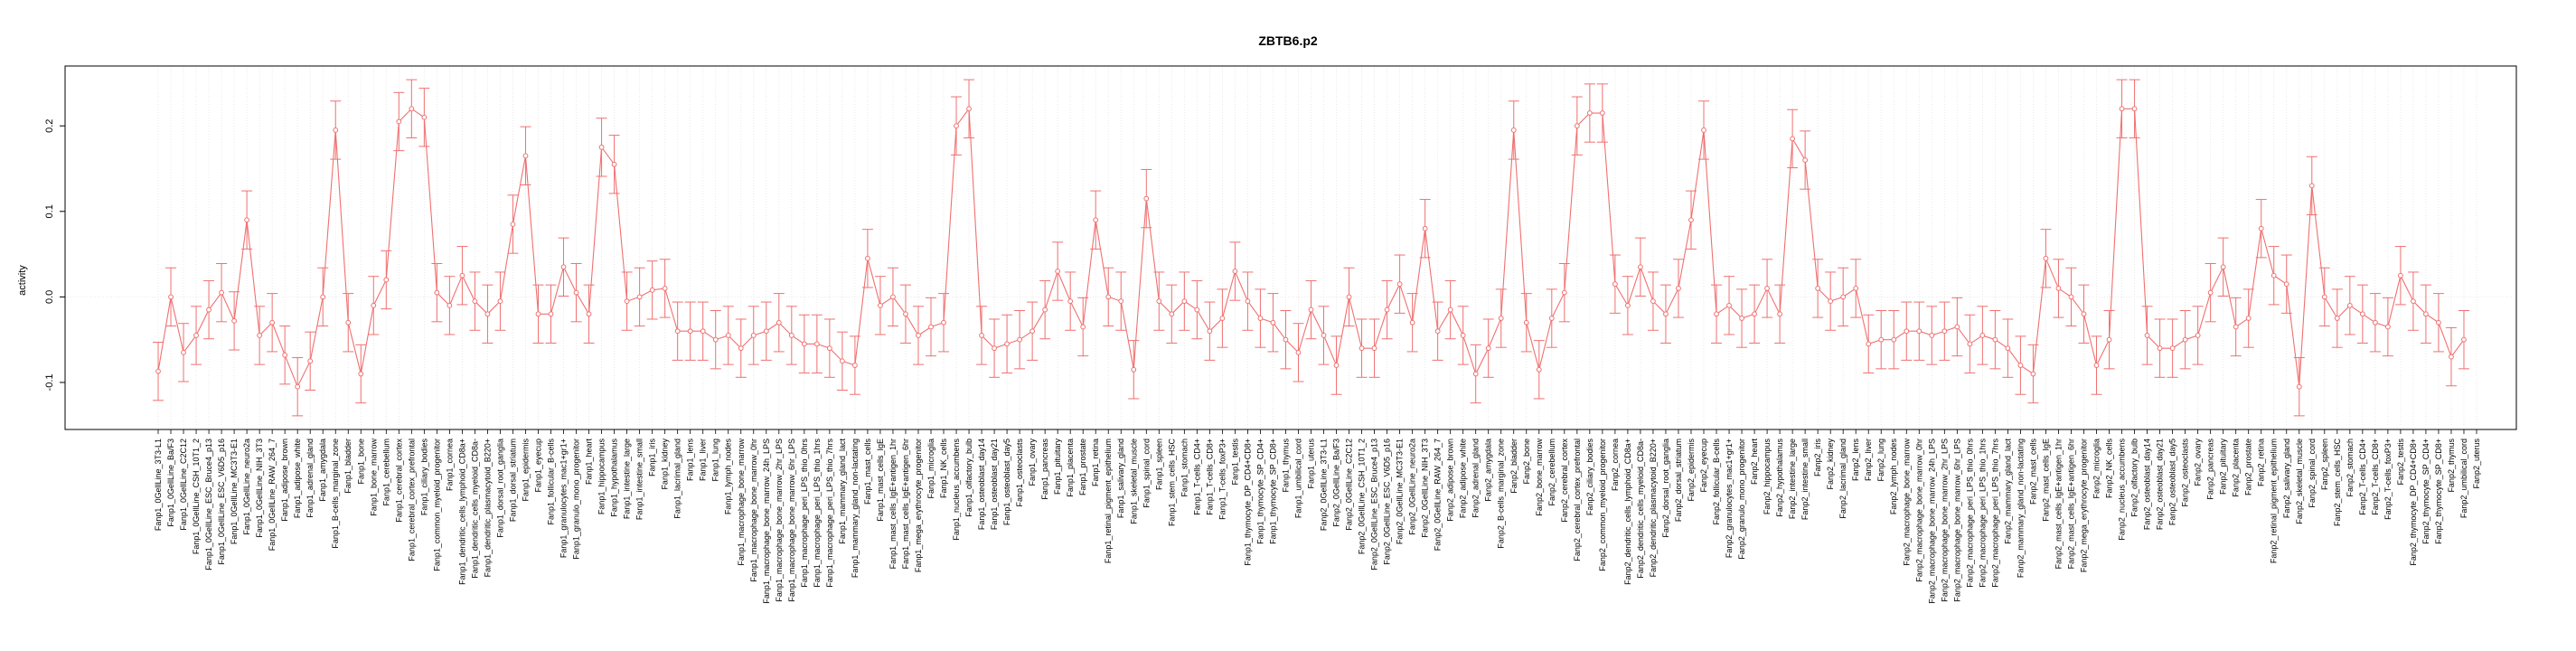 The width and height of the screenshot is (2576, 651). What do you see at coordinates (715, 460) in the screenshot?
I see `x-tick-label: Fanp1_lung` at bounding box center [715, 460].